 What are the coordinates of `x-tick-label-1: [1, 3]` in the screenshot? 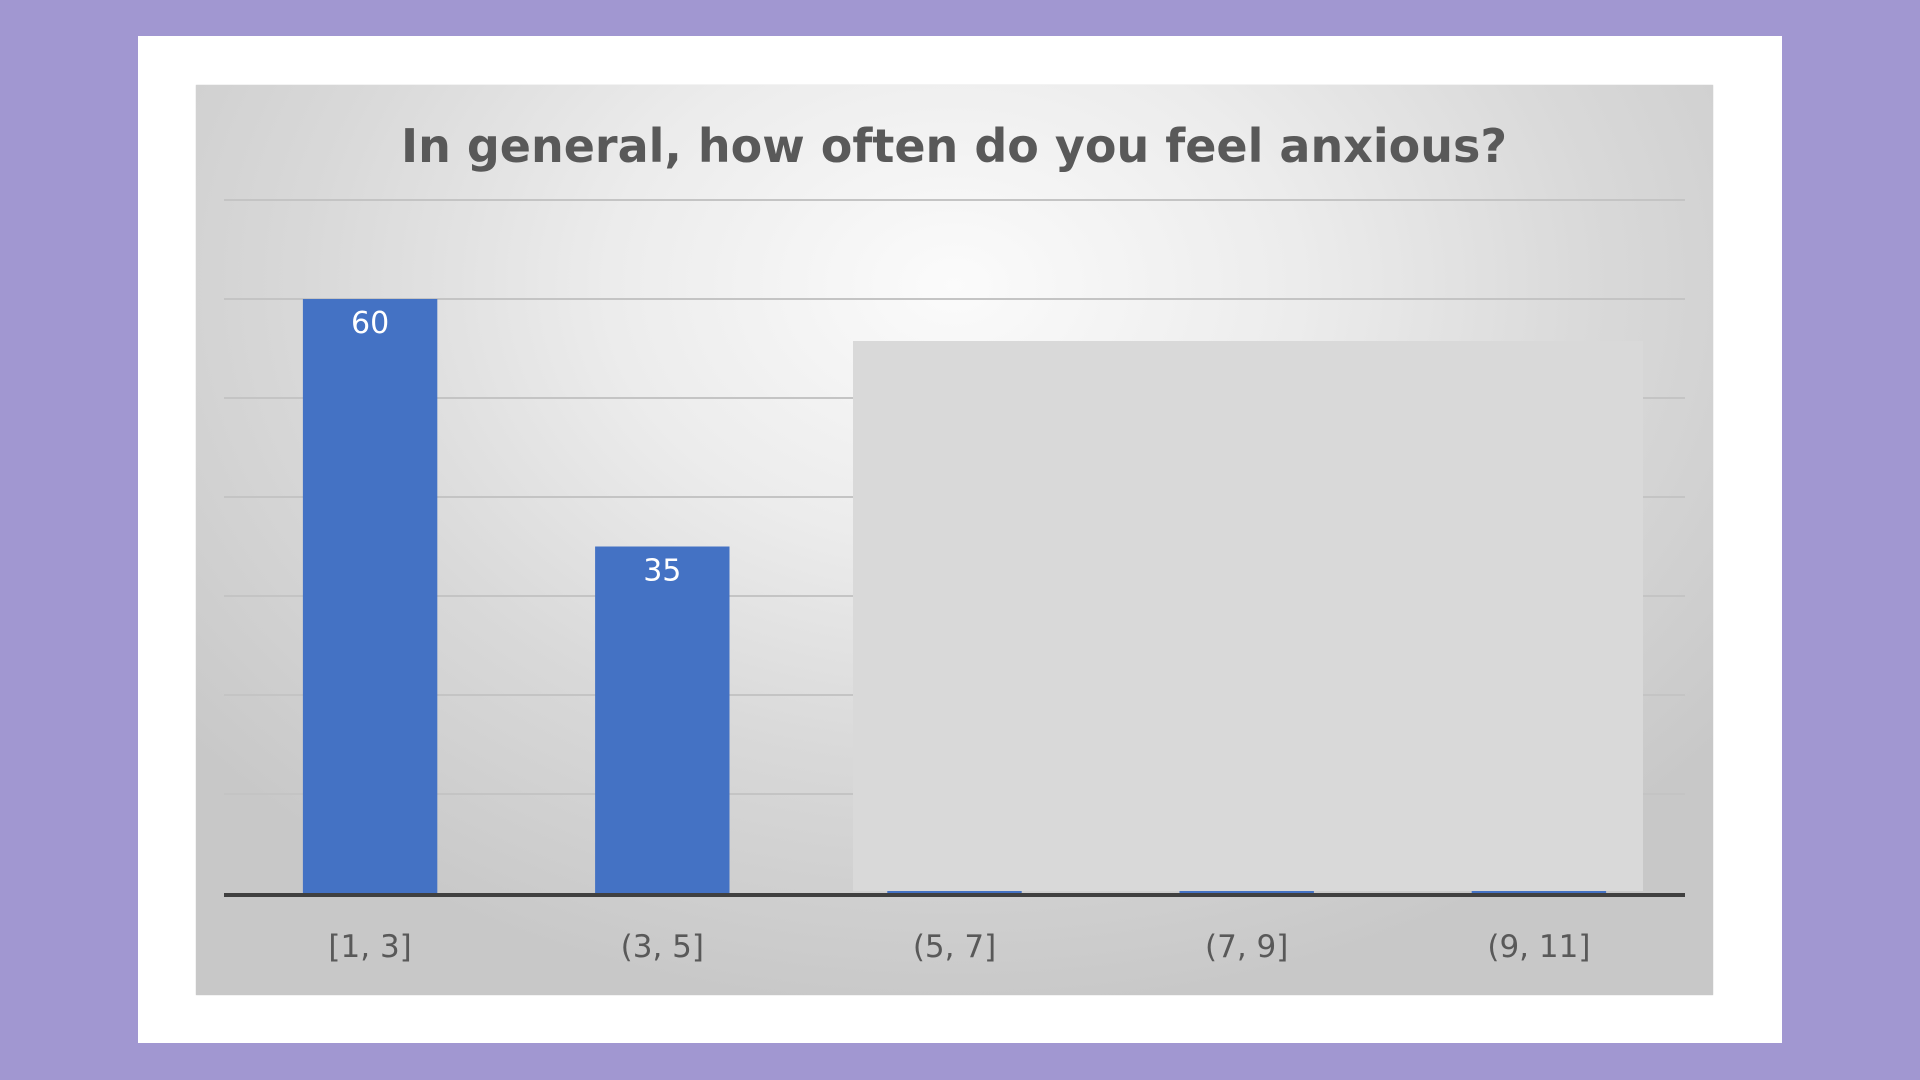 It's located at (369, 947).